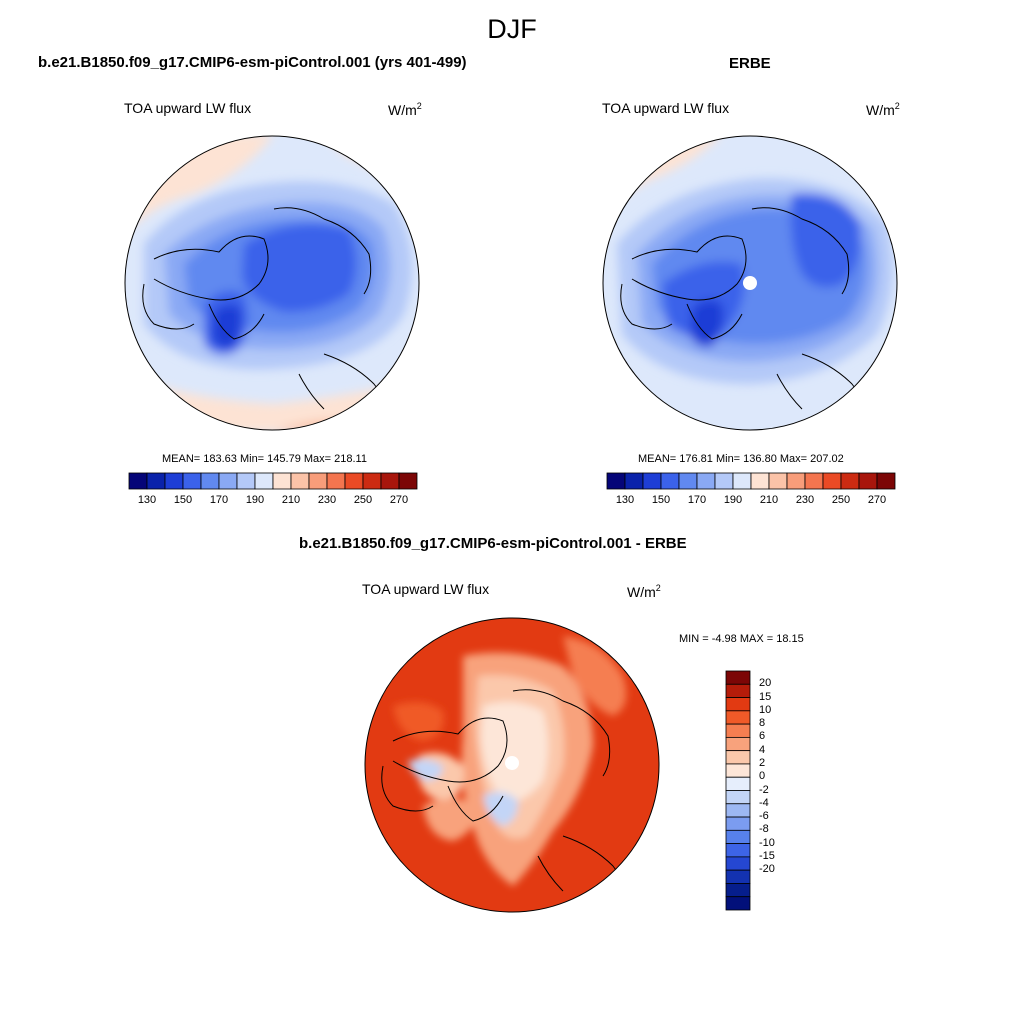 The width and height of the screenshot is (1024, 1024). What do you see at coordinates (767, 869) in the screenshot?
I see `diff-colorbar-tick-label: -20` at bounding box center [767, 869].